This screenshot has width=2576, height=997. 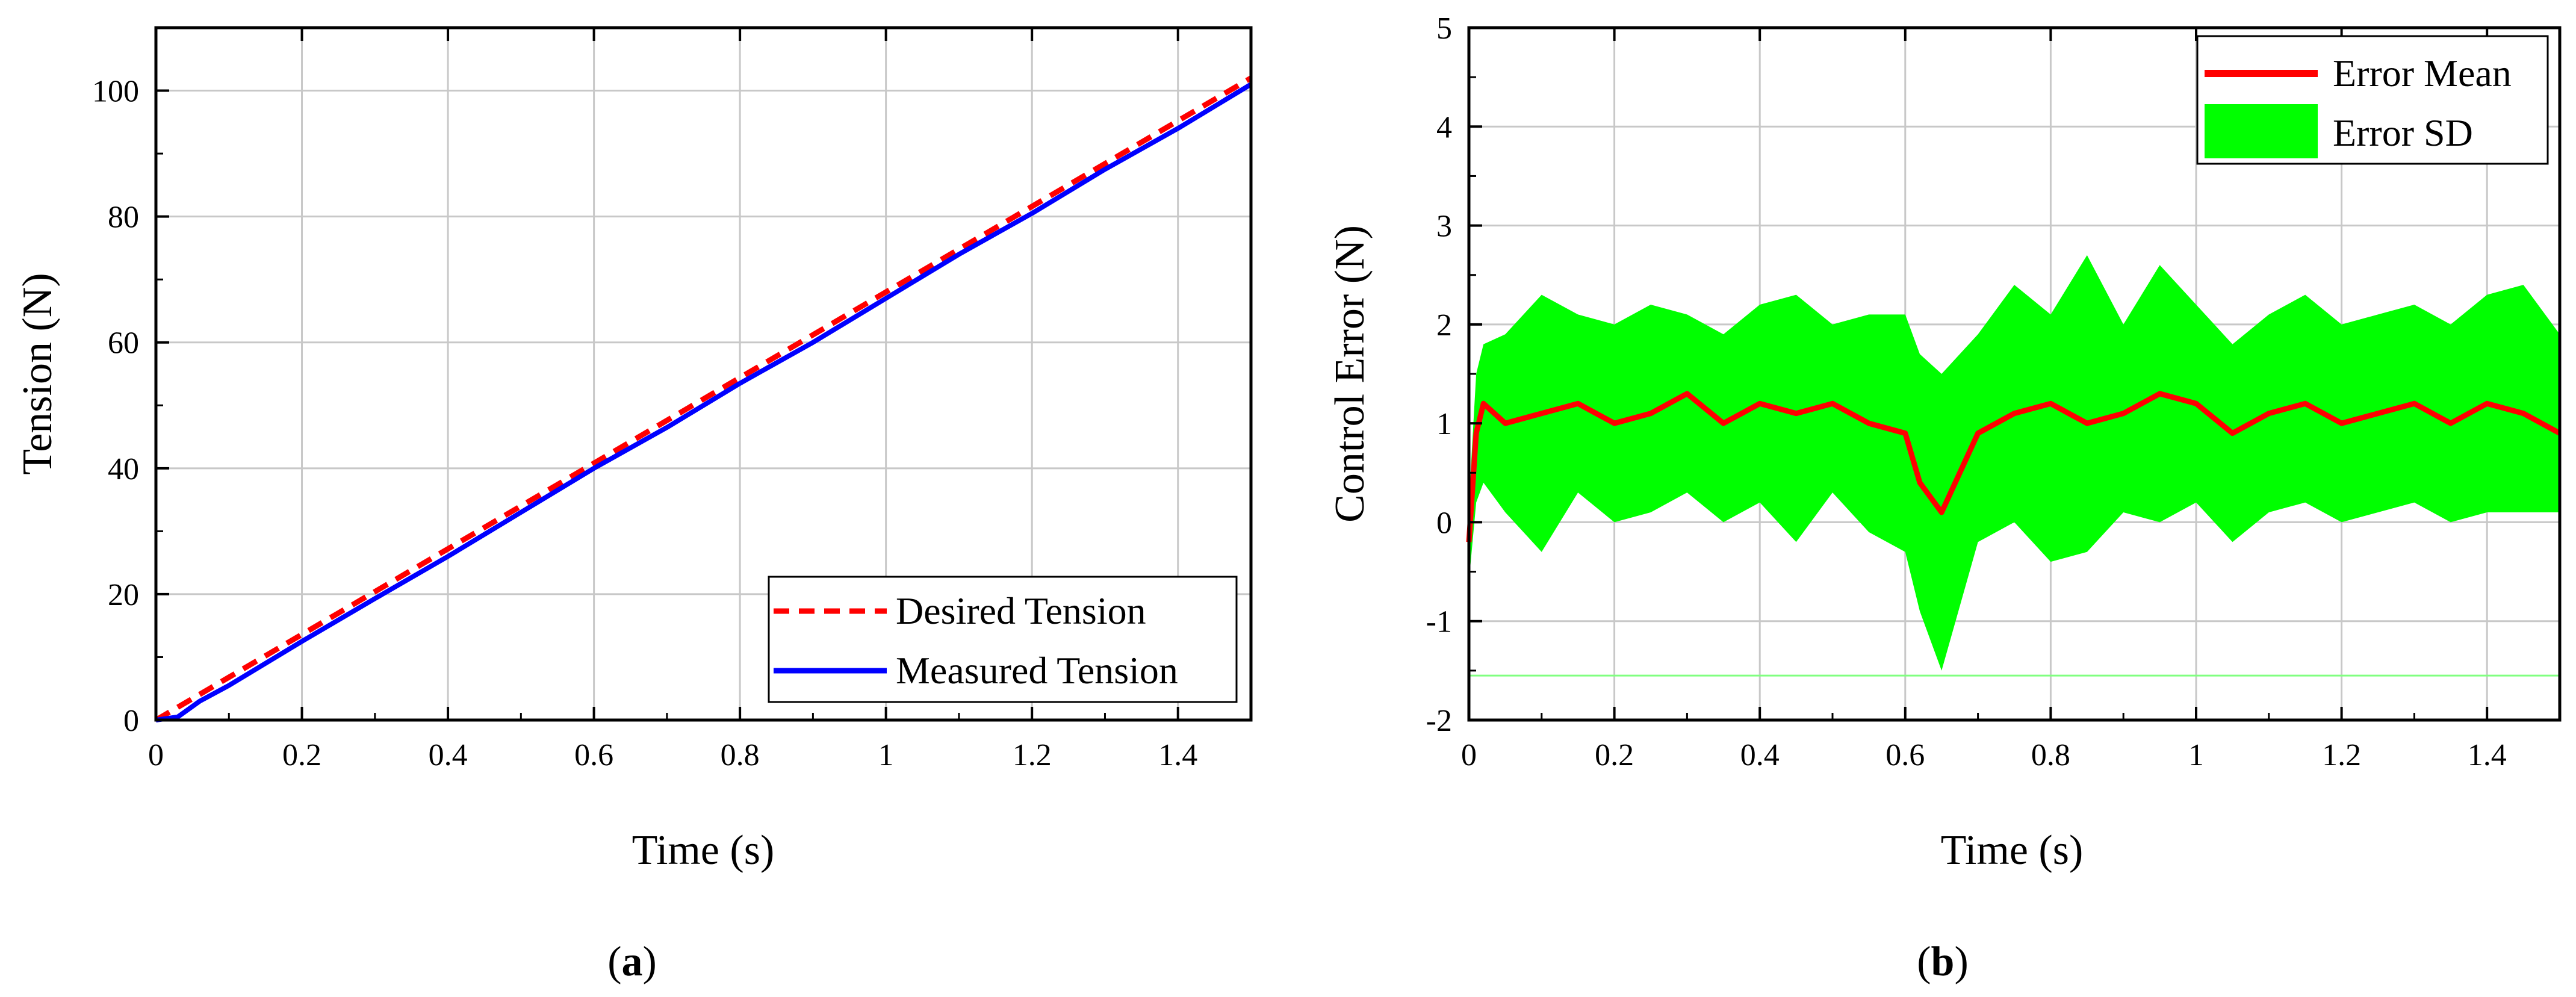 I want to click on panel-label-a: (a), so click(x=632, y=962).